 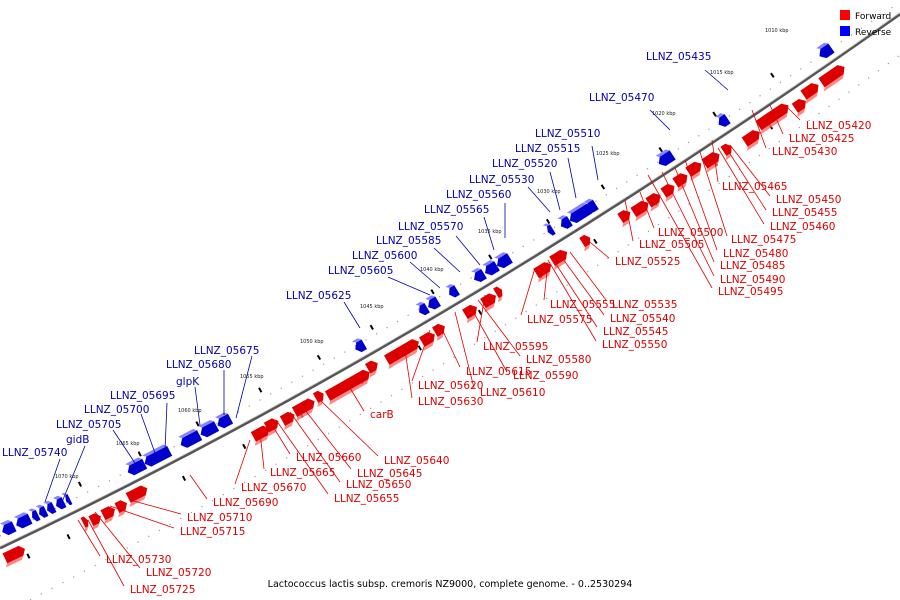 I want to click on reverse-gene-label: LLNZ_05560, so click(x=478, y=195).